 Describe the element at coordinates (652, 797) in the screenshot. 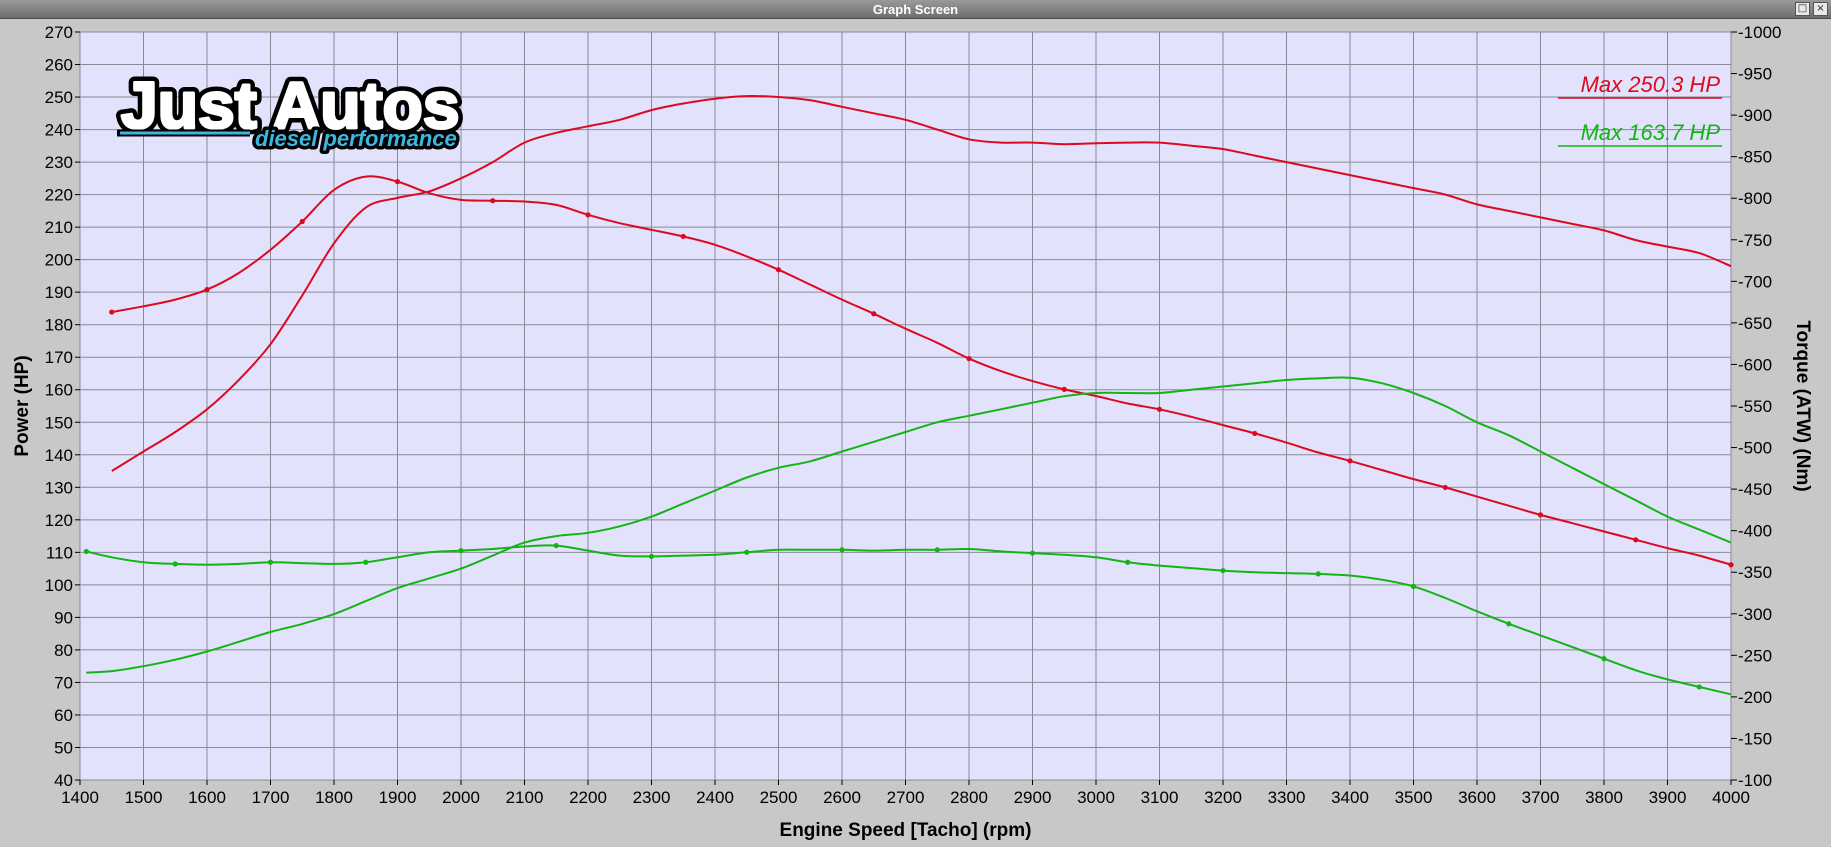

I see `x-tick-label: 2300` at that location.